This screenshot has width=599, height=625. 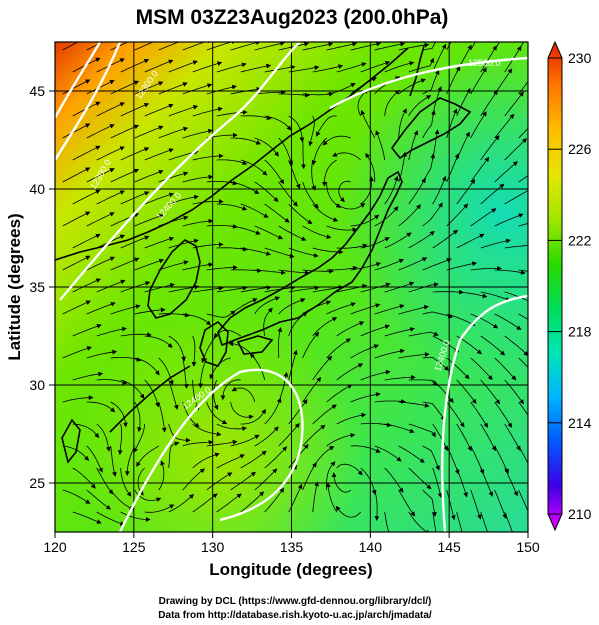 I want to click on colorbar-bar, so click(x=555, y=286).